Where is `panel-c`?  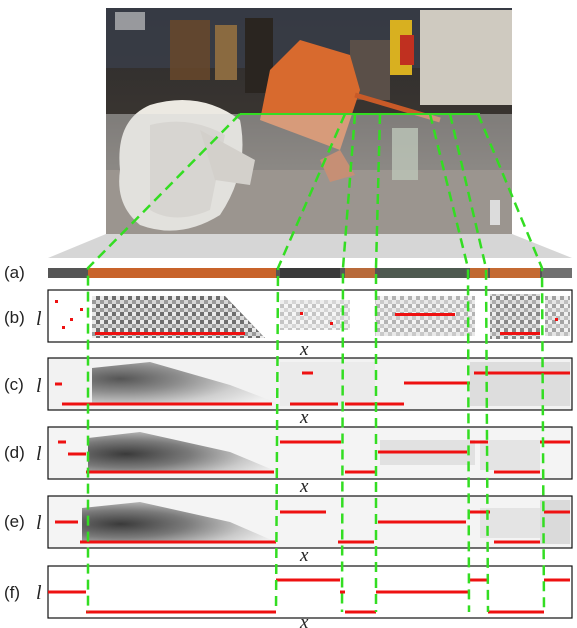
panel-c is located at coordinates (310, 384).